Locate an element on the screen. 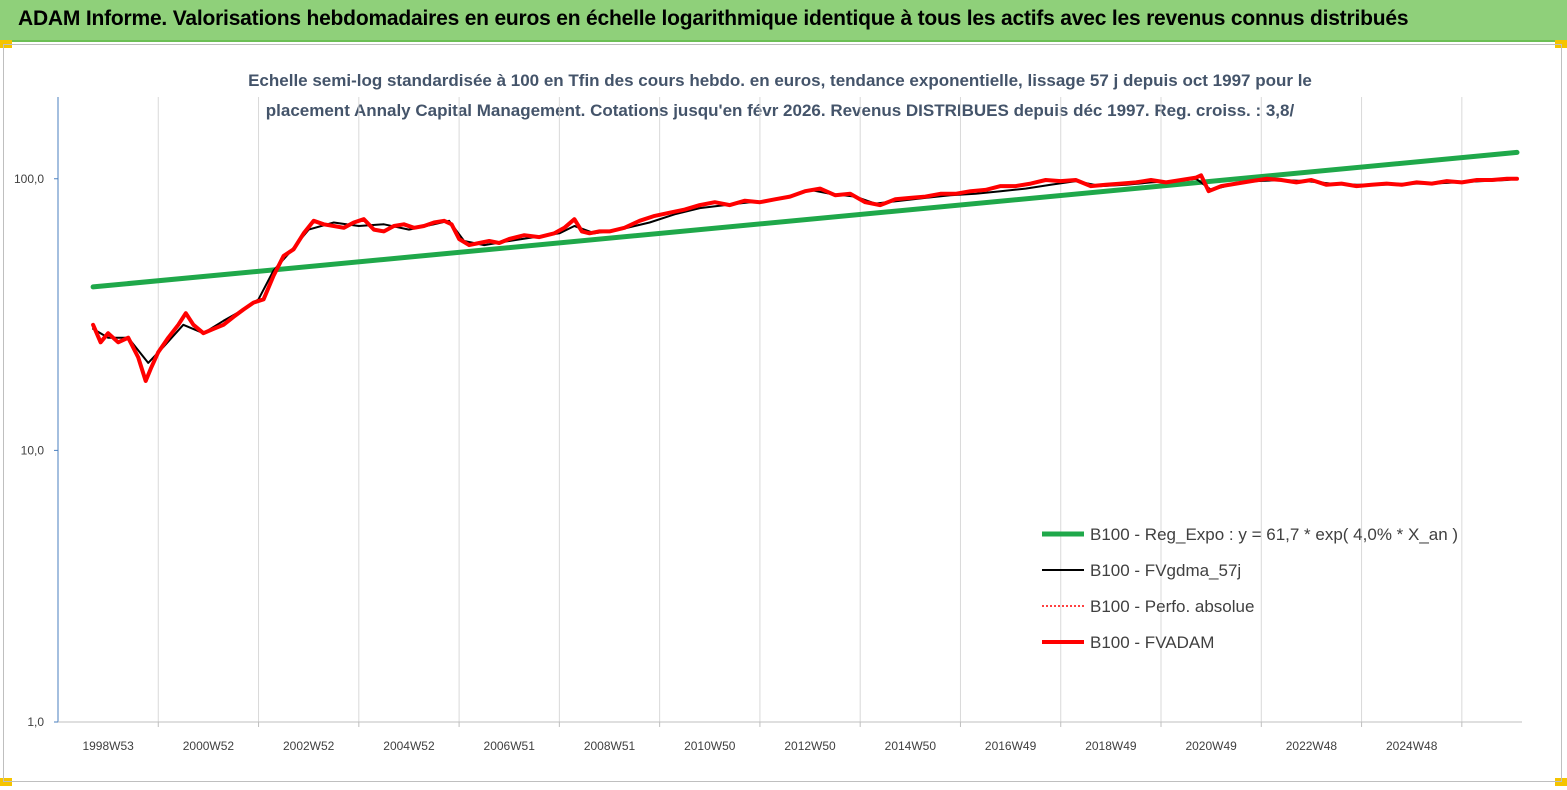  x-tick-label: 2002W52 is located at coordinates (309, 746).